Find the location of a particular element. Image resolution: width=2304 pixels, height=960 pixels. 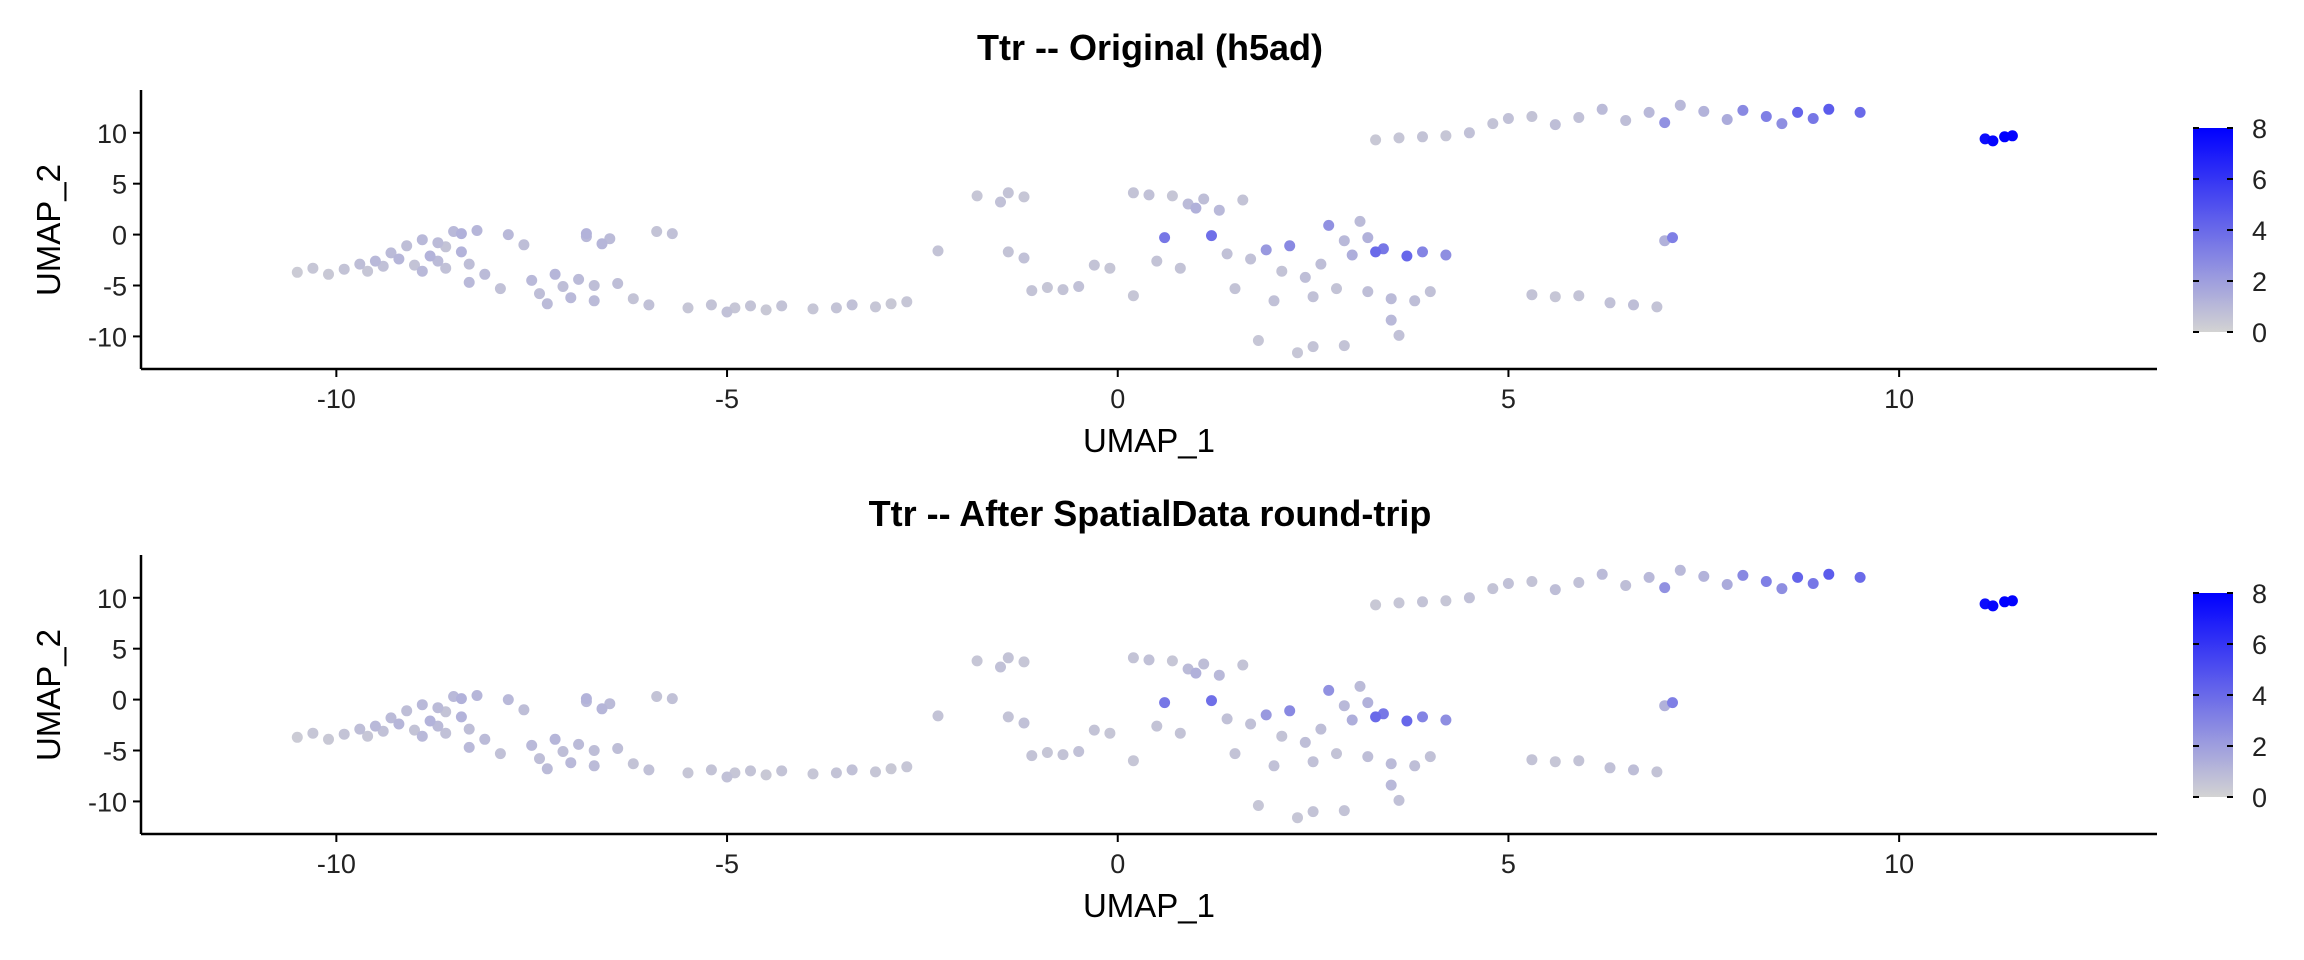

x-axis-title: UMAP_1 is located at coordinates (1149, 440).